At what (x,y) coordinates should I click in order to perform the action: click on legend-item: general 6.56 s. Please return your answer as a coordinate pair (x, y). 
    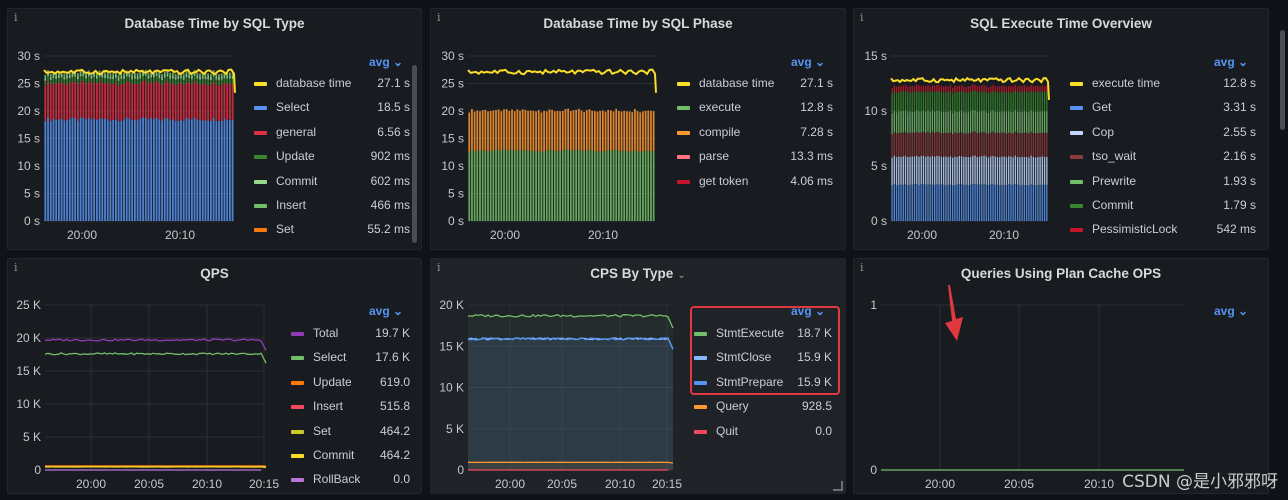
    Looking at the image, I should click on (332, 132).